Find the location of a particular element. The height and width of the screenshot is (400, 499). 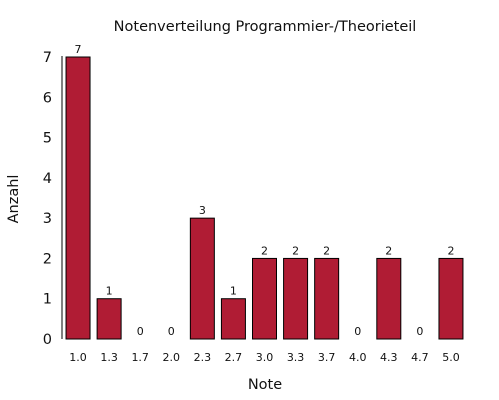

x-tick-label: 3.0 is located at coordinates (265, 357).